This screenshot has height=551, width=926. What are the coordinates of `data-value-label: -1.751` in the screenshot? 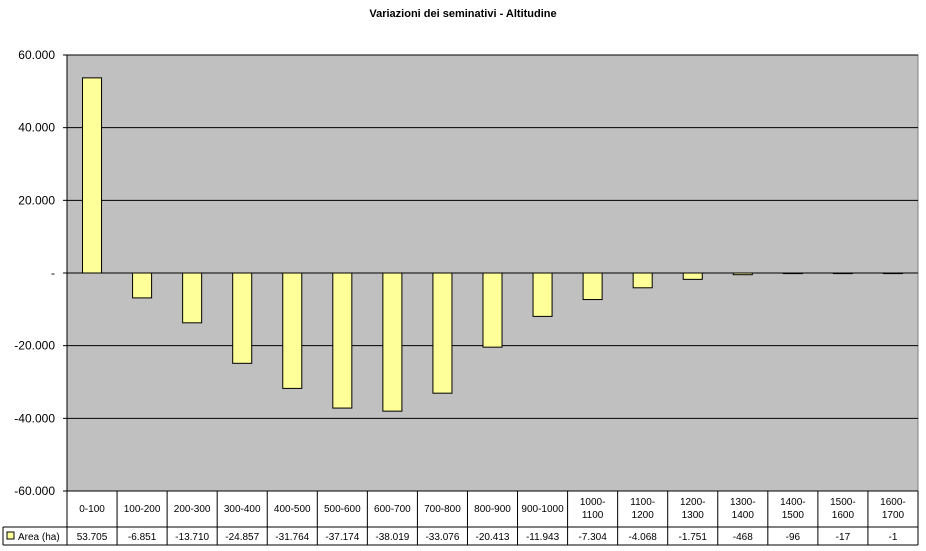 It's located at (693, 537).